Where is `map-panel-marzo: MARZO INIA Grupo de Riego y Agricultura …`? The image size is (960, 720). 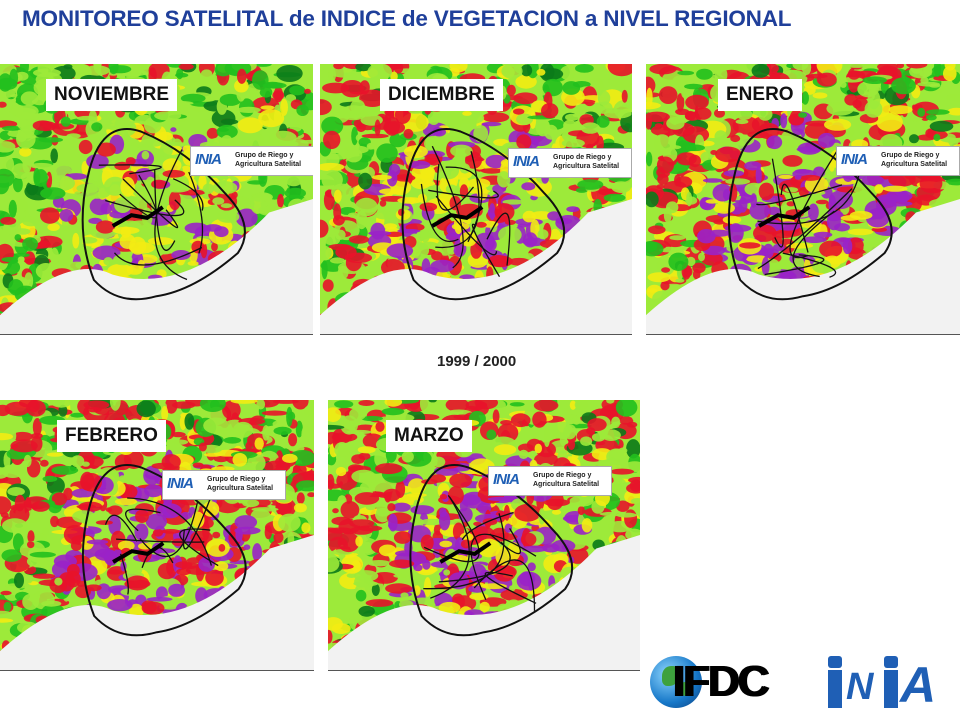 map-panel-marzo: MARZO INIA Grupo de Riego y Agricultura … is located at coordinates (484, 535).